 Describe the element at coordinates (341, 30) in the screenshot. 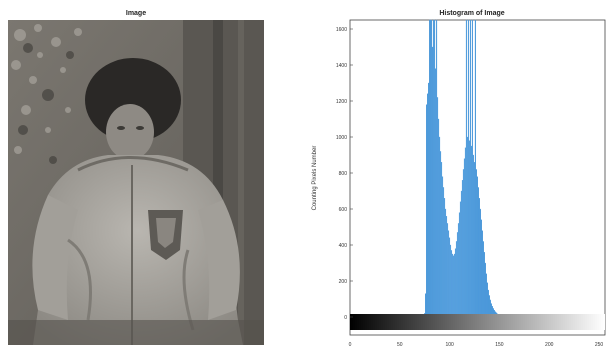

I see `y-tick-label: 1600` at that location.